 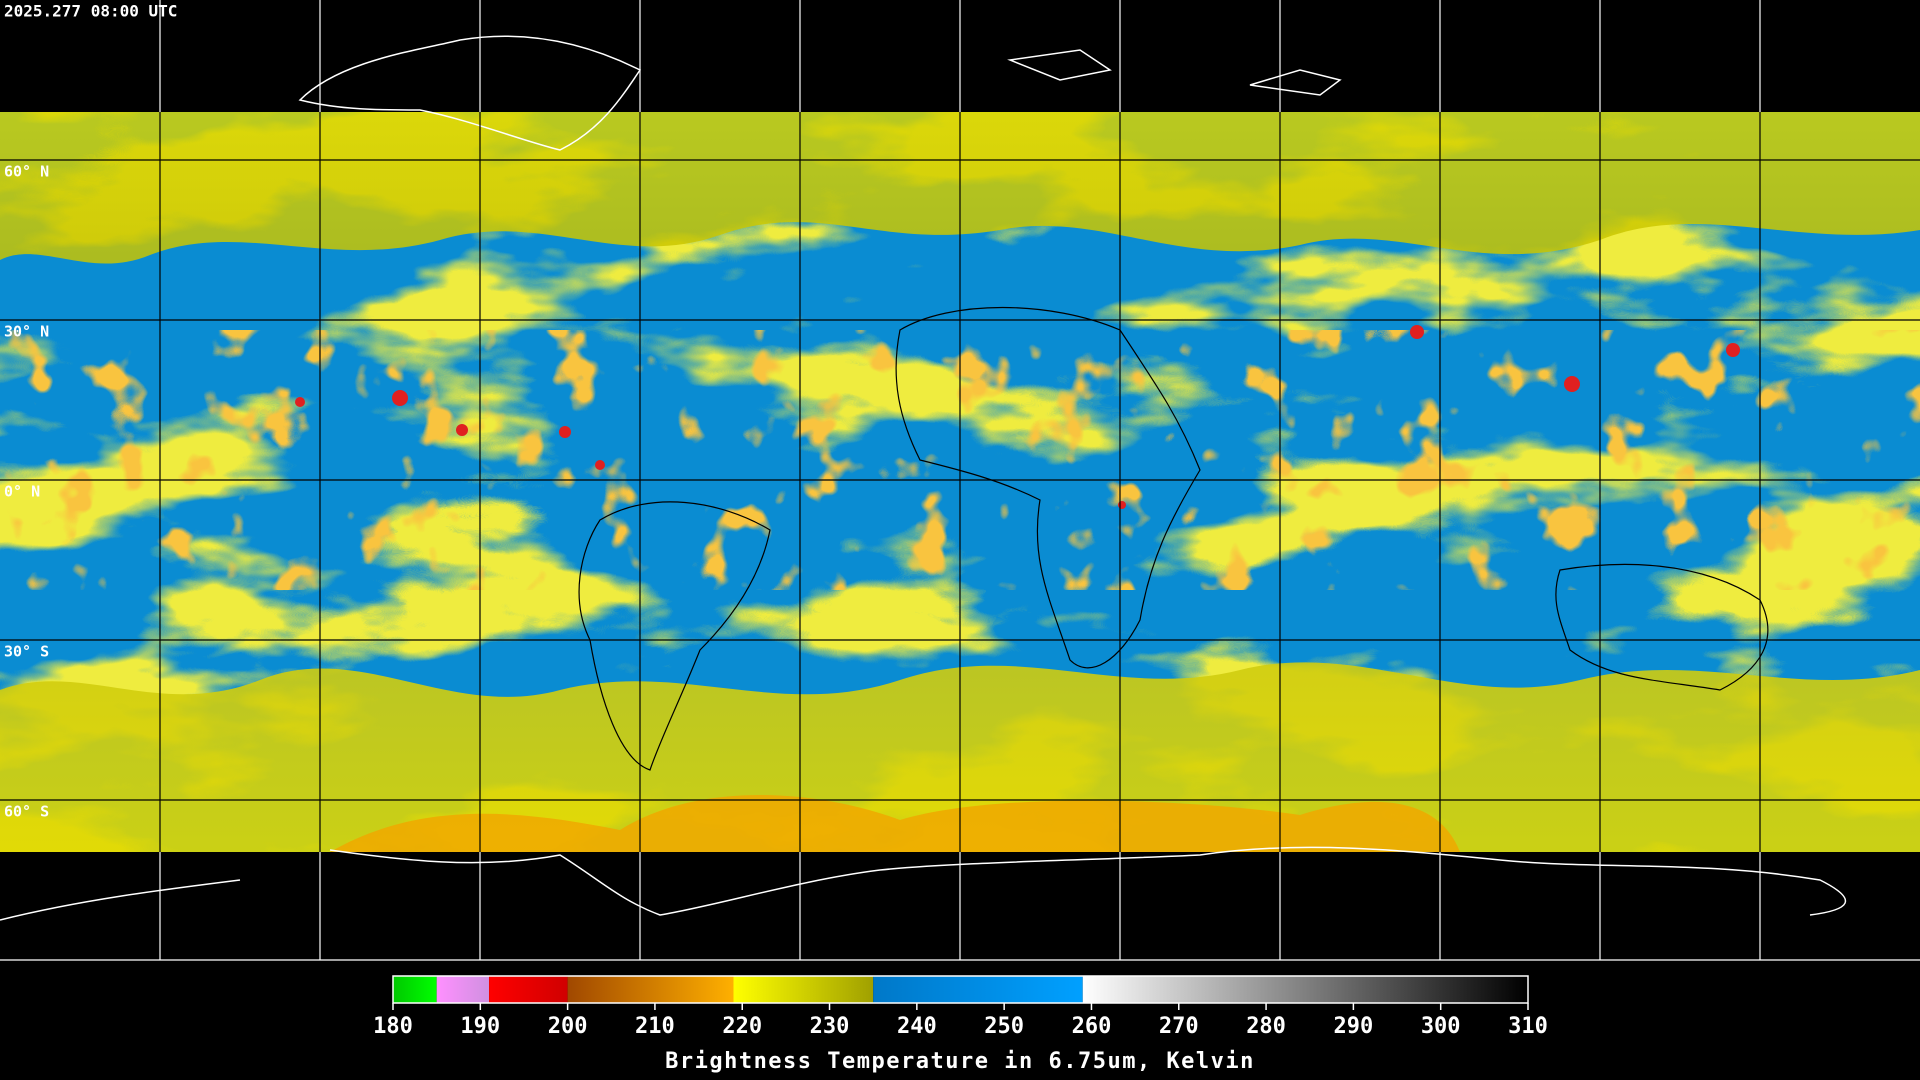 I want to click on colorbar-title: Brightness Temperature in 6.75um, Kelvin, so click(x=960, y=1061).